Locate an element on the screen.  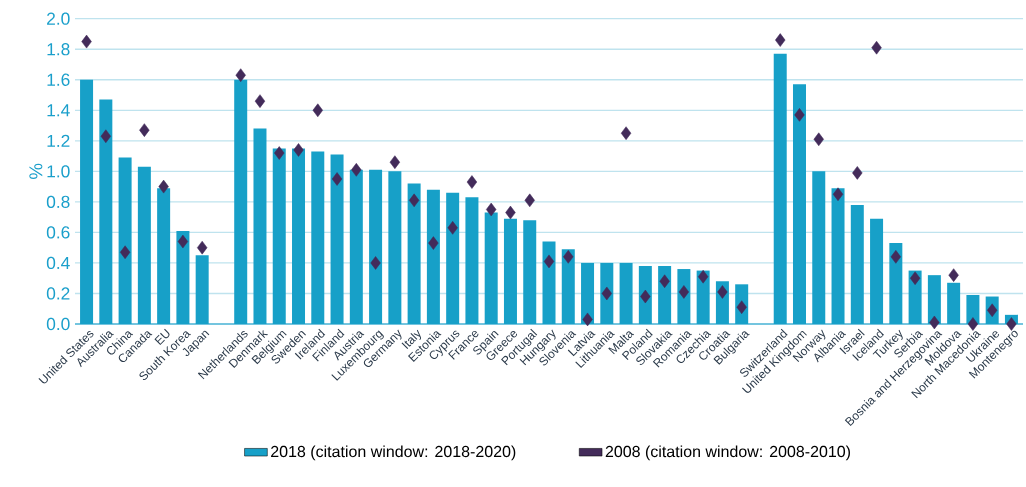
y-tick-label: 1.8 is located at coordinates (58, 49).